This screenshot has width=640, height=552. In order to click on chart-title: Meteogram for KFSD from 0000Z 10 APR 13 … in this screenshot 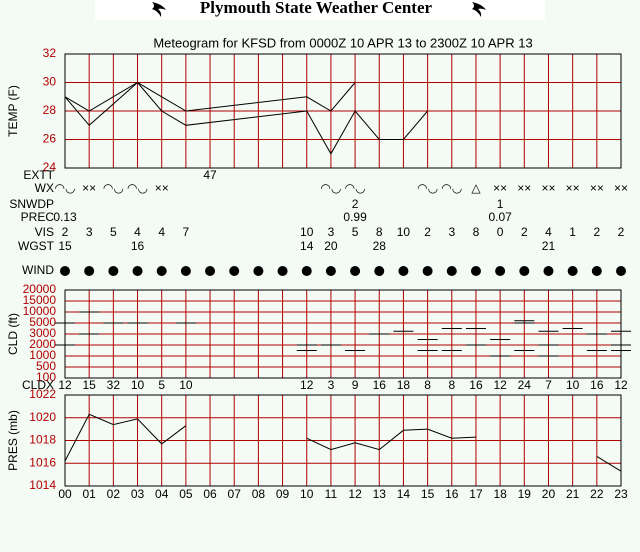, I will do `click(342, 42)`.